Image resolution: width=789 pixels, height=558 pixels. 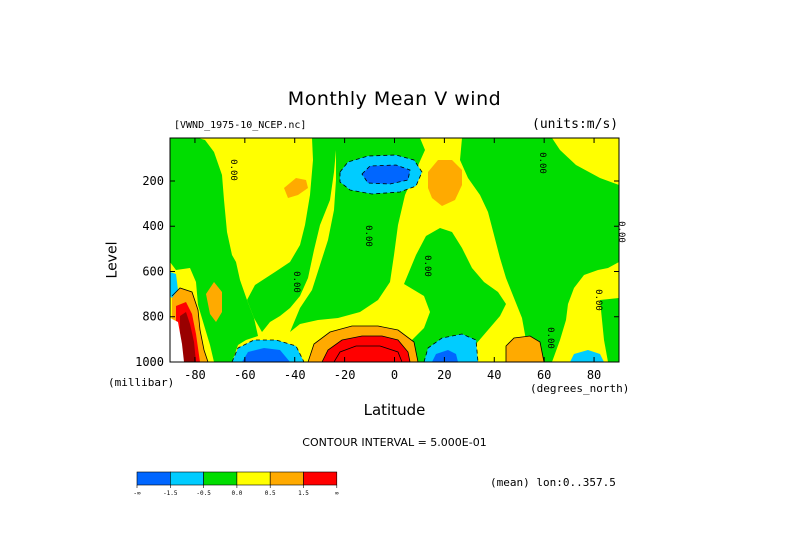 I want to click on colorbar-tick-label: -∞, so click(x=137, y=493).